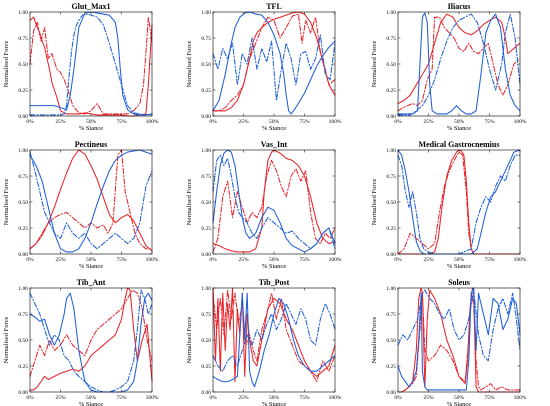 The height and width of the screenshot is (406, 550). I want to click on chart-title: Tib_Ant, so click(91, 282).